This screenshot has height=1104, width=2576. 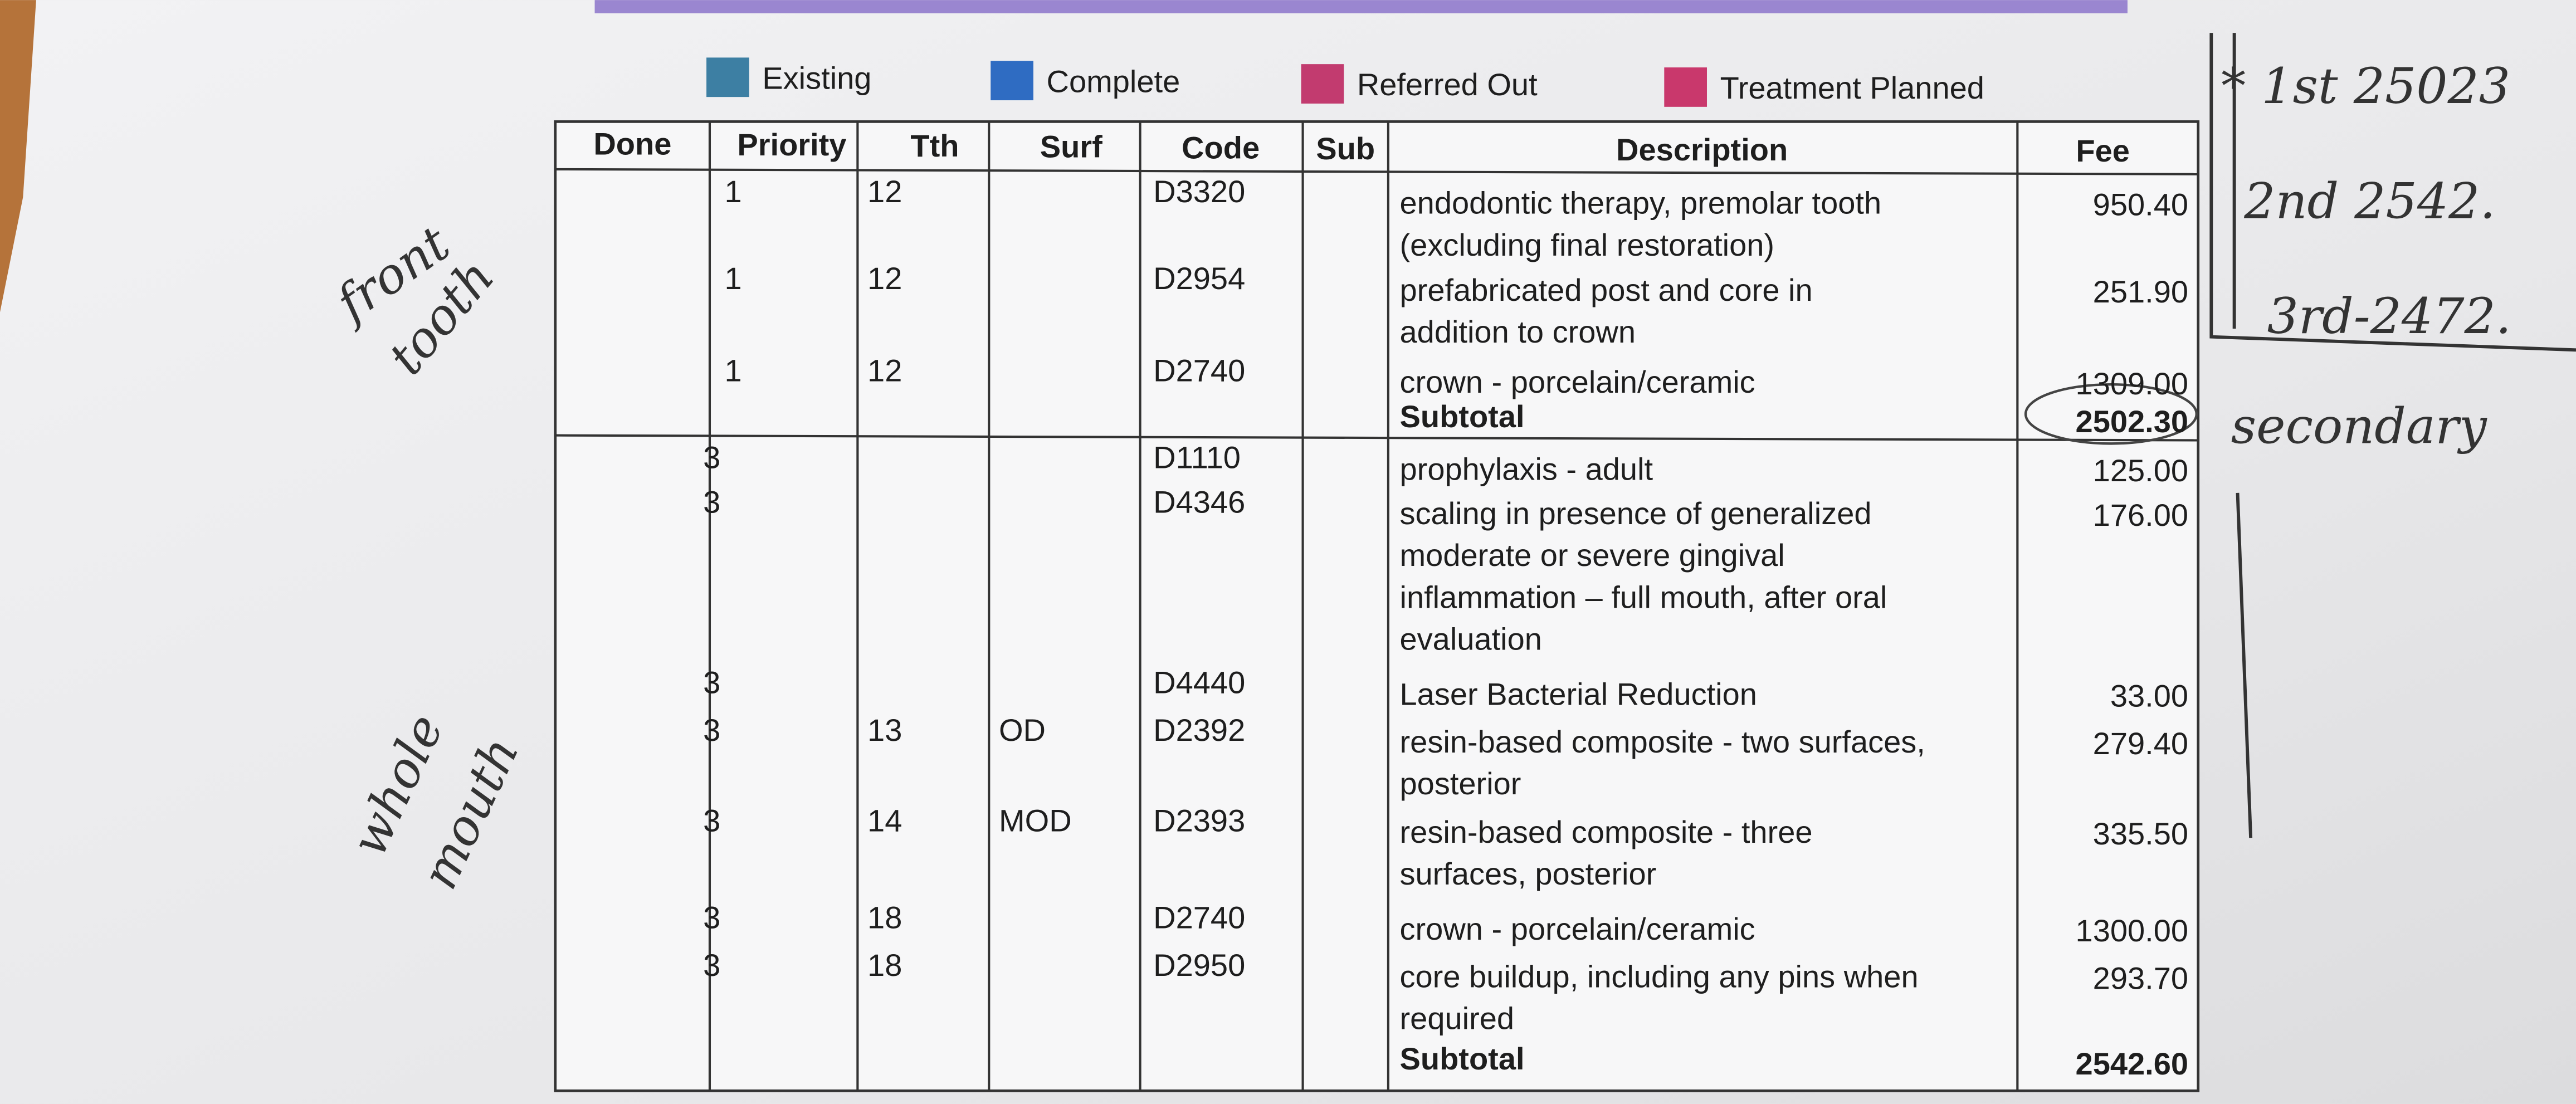 I want to click on tooth: 14, so click(x=884, y=820).